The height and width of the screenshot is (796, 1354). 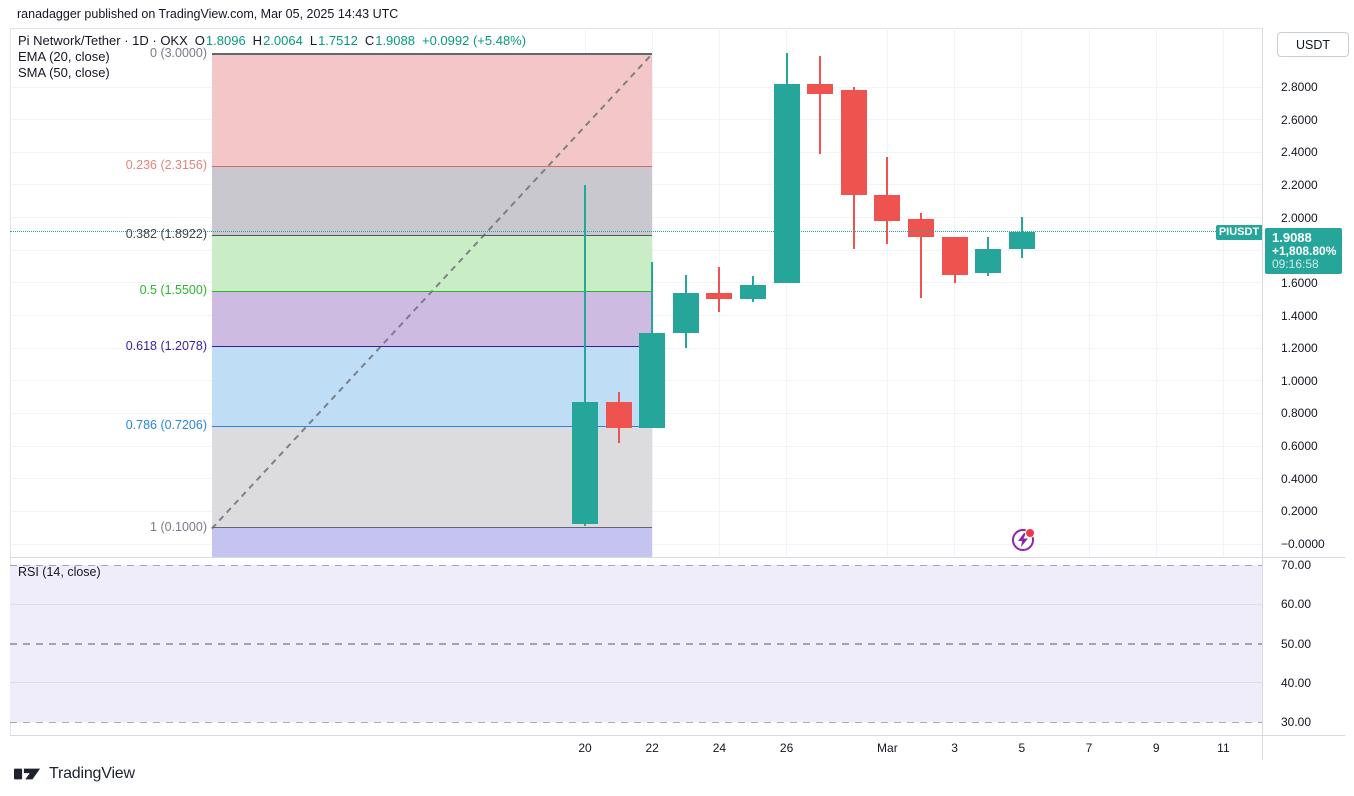 What do you see at coordinates (677, 557) in the screenshot?
I see `pane-resize-divider` at bounding box center [677, 557].